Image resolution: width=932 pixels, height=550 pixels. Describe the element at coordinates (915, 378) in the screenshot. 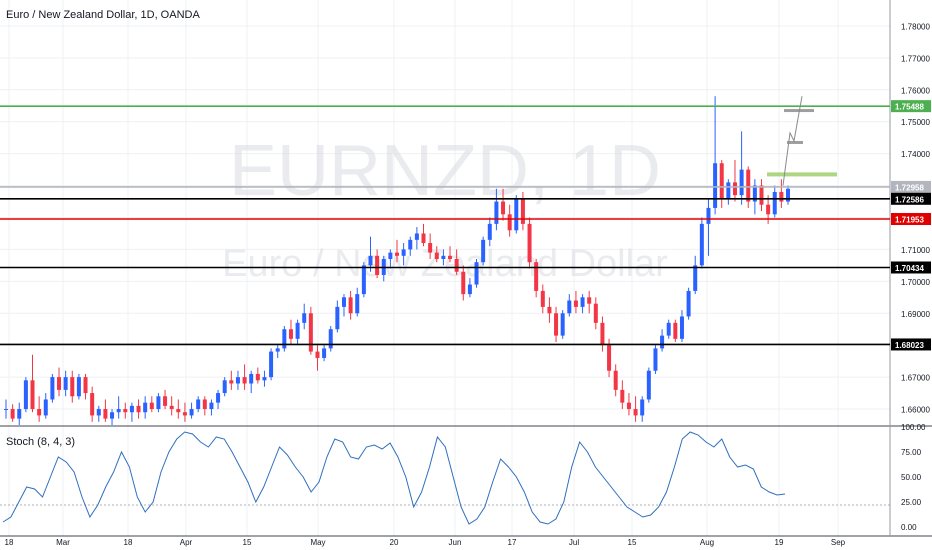

I see `price-tick-label: 1.67000` at that location.